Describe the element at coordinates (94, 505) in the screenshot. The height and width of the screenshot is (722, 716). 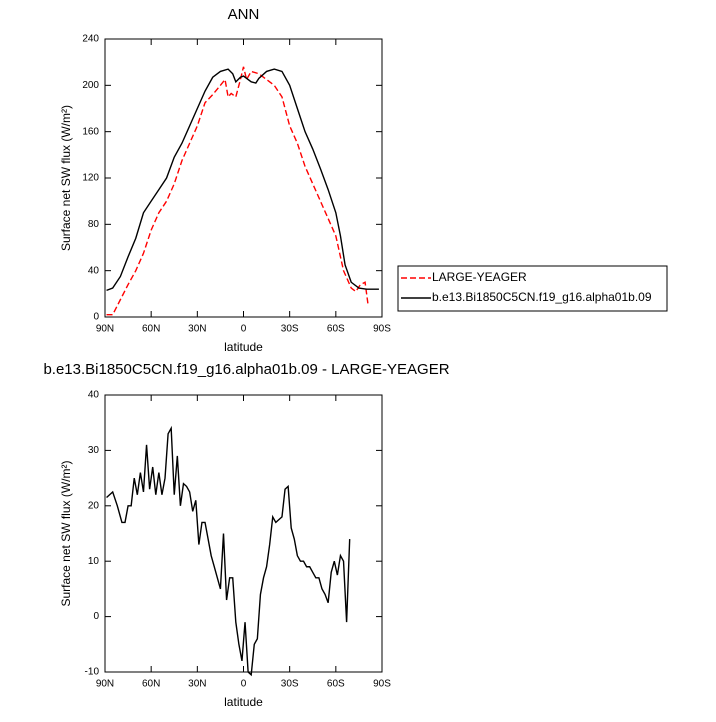
I see `y-tick-label: 20` at that location.